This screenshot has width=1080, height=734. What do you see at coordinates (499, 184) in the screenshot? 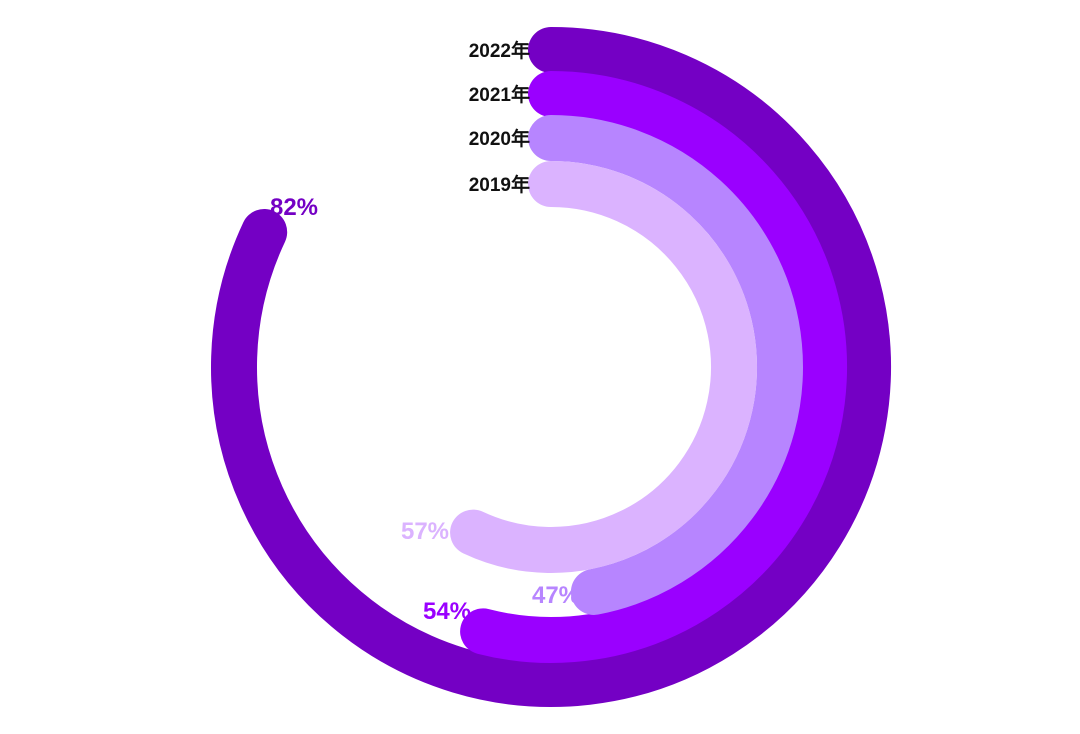
I see `year-label-2019: 2019年` at bounding box center [499, 184].